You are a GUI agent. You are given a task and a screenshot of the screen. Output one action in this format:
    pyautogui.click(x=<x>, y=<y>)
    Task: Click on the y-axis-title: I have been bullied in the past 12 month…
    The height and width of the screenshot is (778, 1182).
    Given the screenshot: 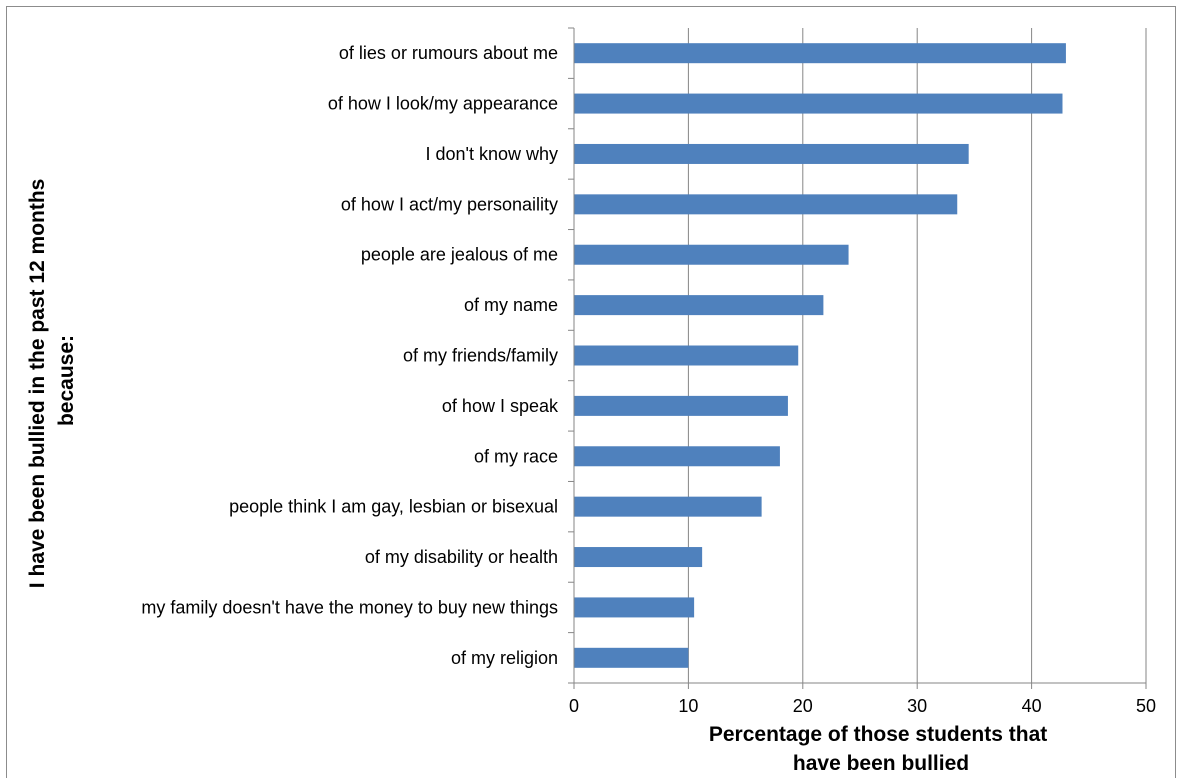 What is the action you would take?
    pyautogui.click(x=52, y=380)
    